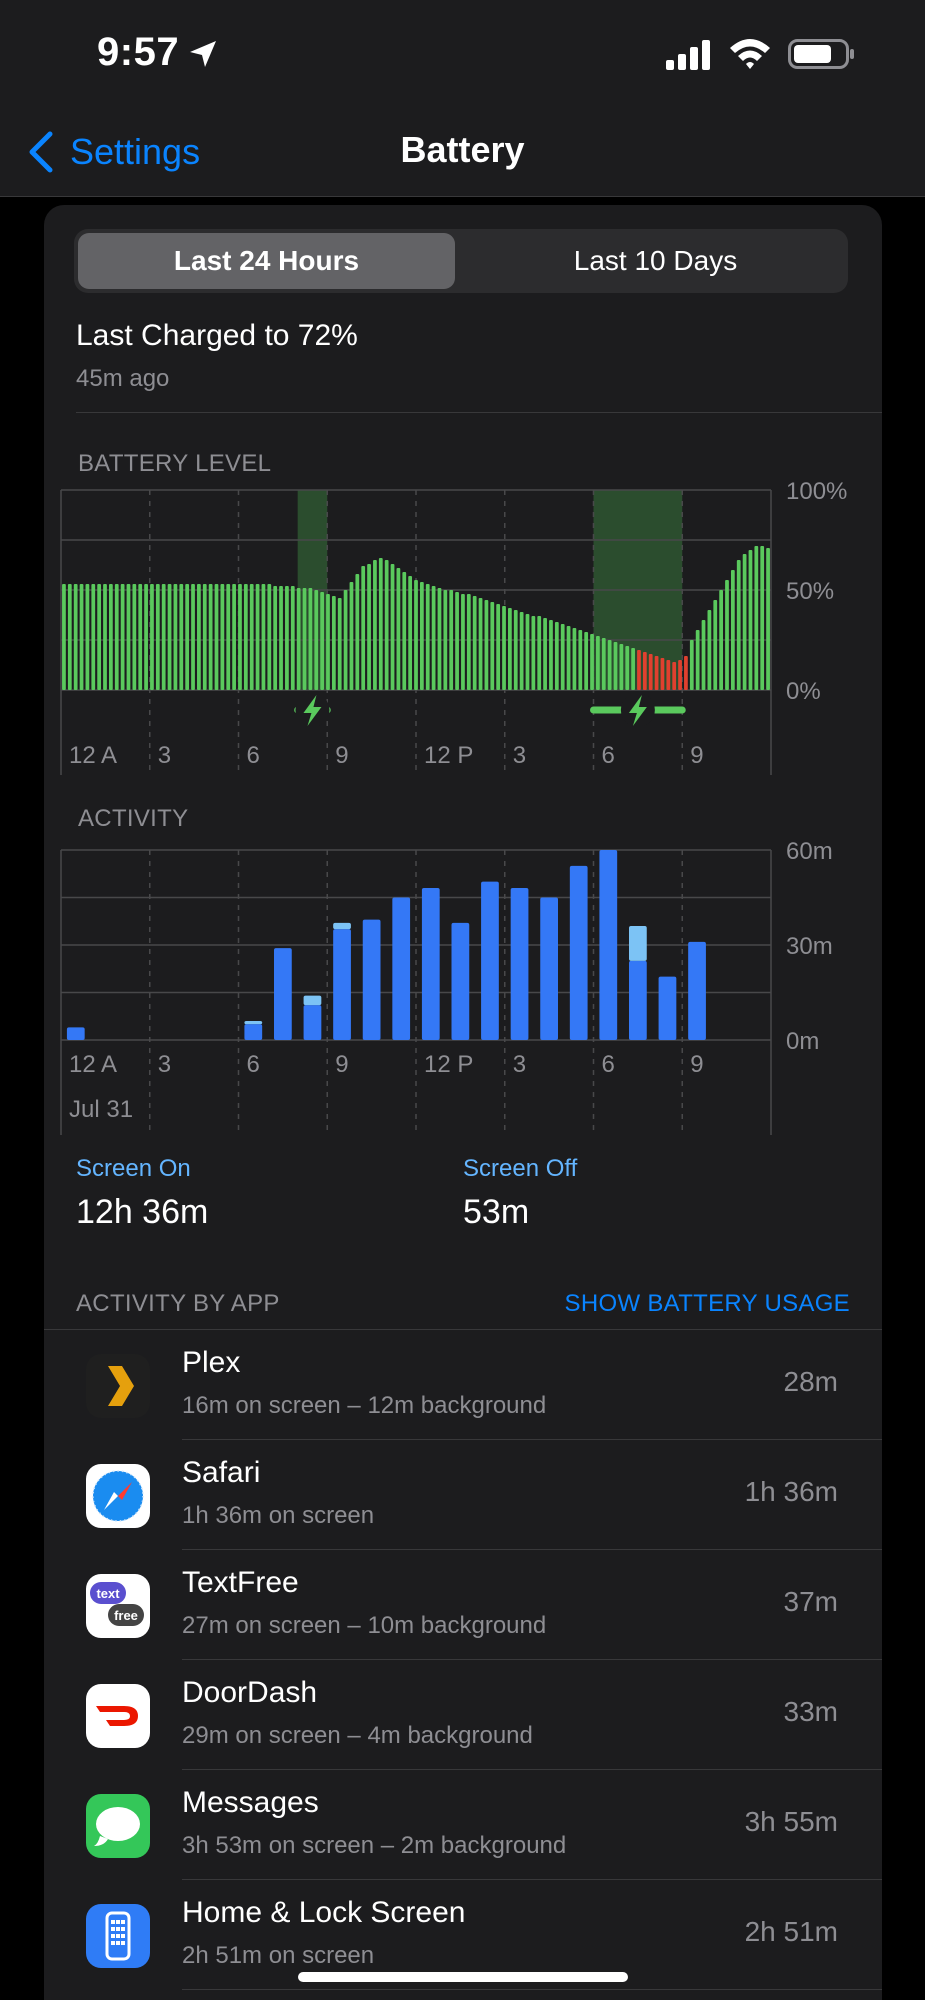 The image size is (925, 2000). I want to click on plex-icon, so click(118, 1386).